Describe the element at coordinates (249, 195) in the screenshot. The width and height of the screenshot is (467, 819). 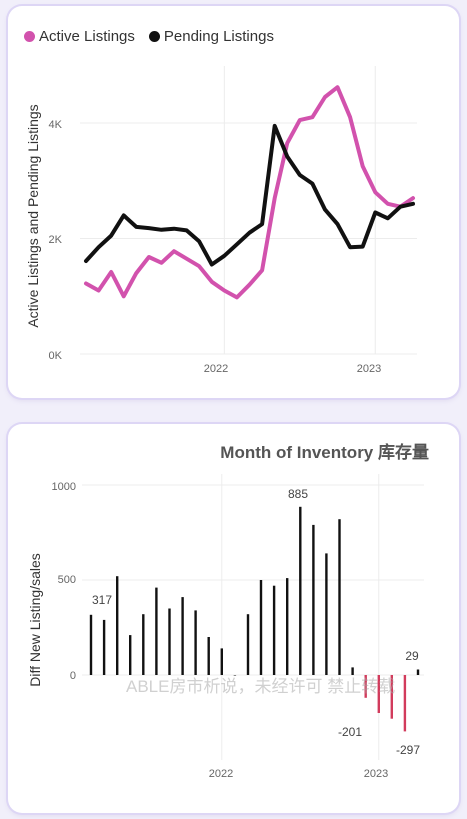
I see `series-line-pending-listings` at that location.